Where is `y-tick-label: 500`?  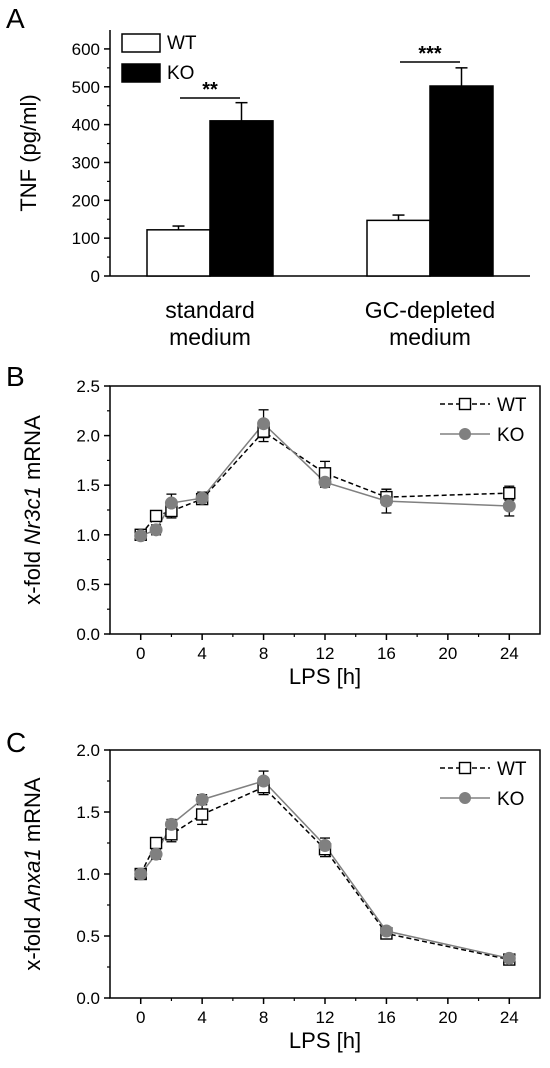
y-tick-label: 500 is located at coordinates (86, 87).